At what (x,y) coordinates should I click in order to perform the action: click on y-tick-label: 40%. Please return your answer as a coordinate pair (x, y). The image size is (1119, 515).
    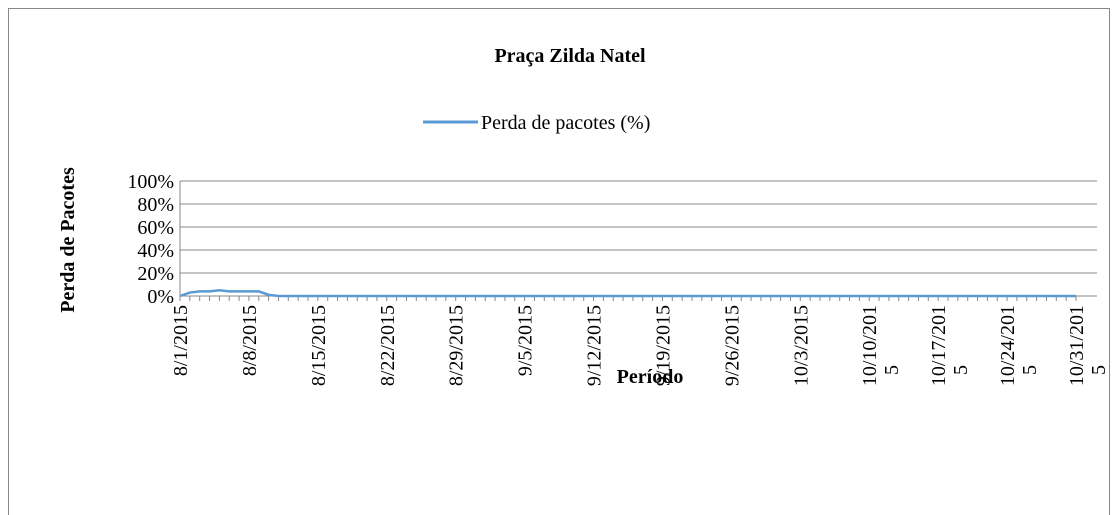
    Looking at the image, I should click on (155, 251).